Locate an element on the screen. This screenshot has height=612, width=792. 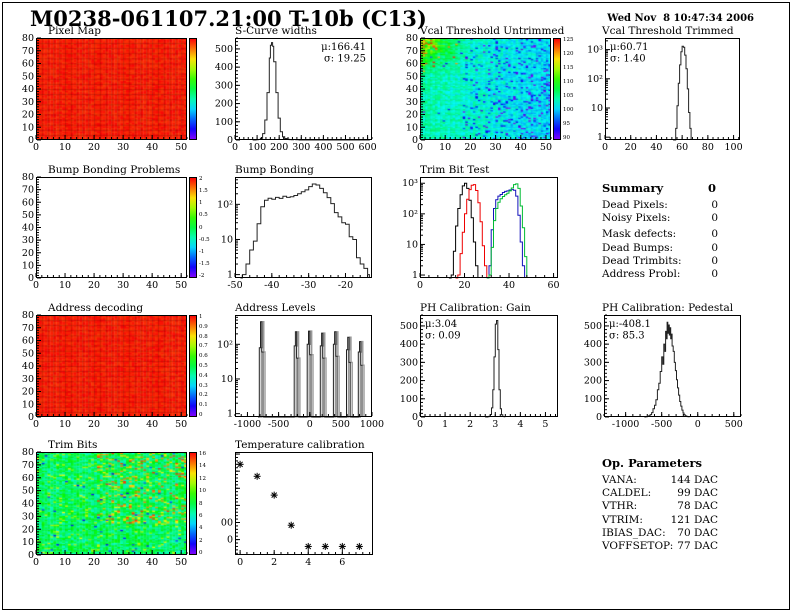
svg-text: 200 is located at coordinates (593, 381).